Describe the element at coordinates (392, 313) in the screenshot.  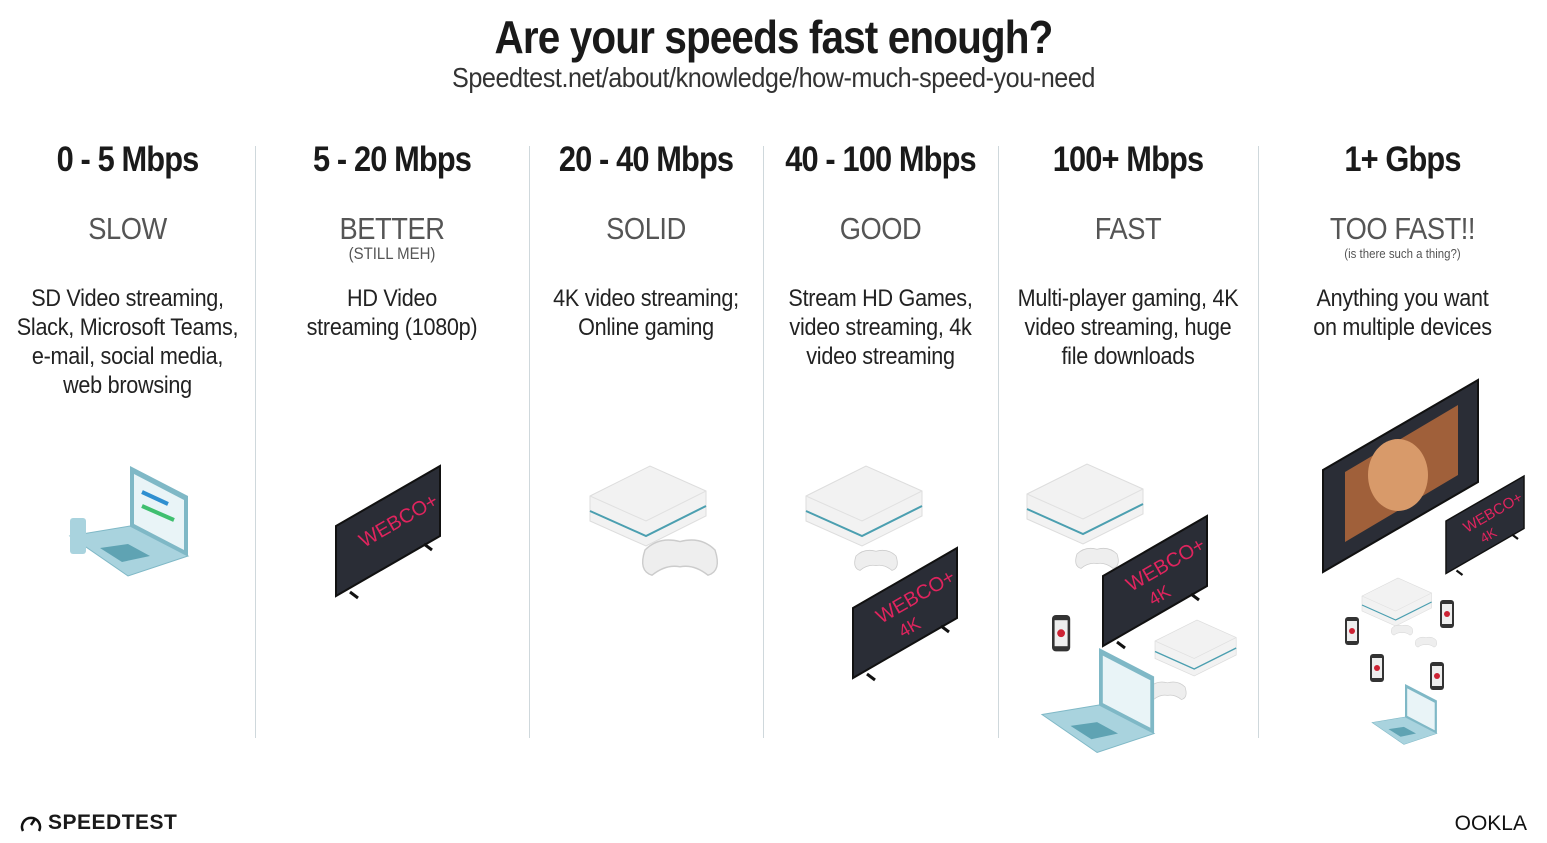
I see `tier-description: HD Video streaming (1080p)` at that location.